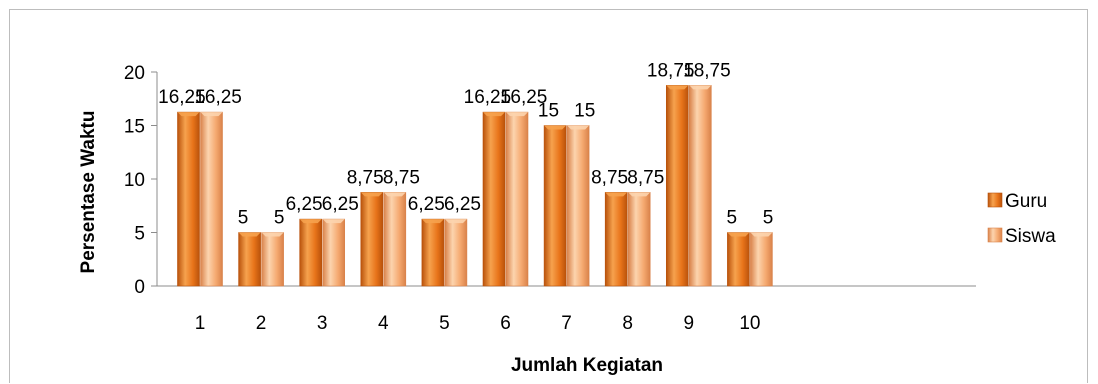  What do you see at coordinates (587, 365) in the screenshot?
I see `x-axis-title: Jumlah Kegiatan` at bounding box center [587, 365].